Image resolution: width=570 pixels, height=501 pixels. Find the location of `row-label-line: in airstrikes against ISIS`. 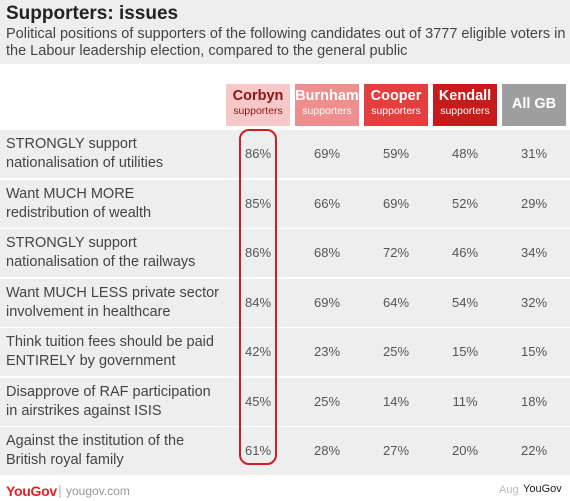

row-label-line: in airstrikes against ISIS is located at coordinates (84, 411).